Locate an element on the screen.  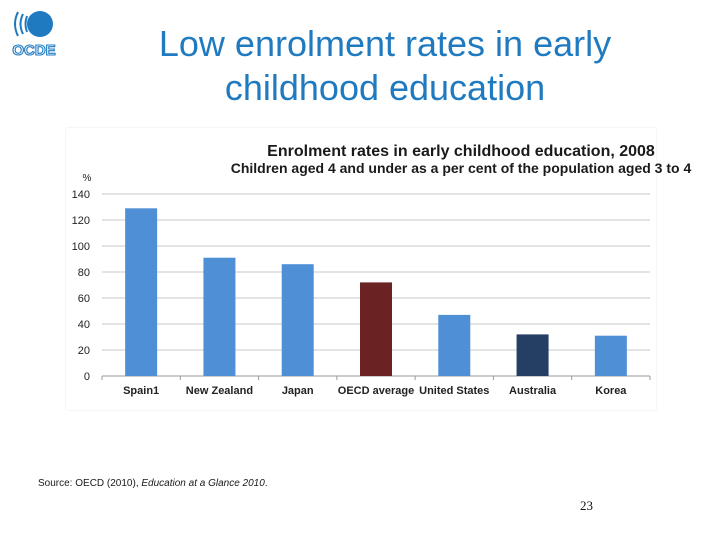
oecd-logo-icon: OCDE is located at coordinates (34, 35).